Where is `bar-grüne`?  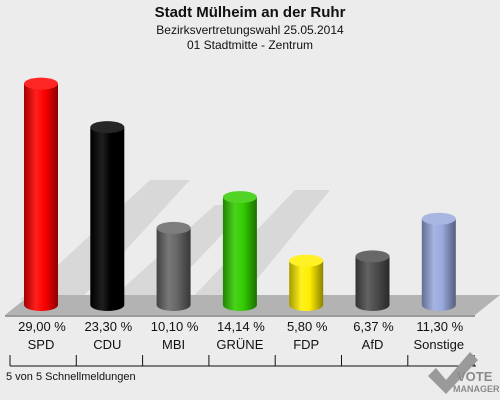
bar-grüne is located at coordinates (239, 251).